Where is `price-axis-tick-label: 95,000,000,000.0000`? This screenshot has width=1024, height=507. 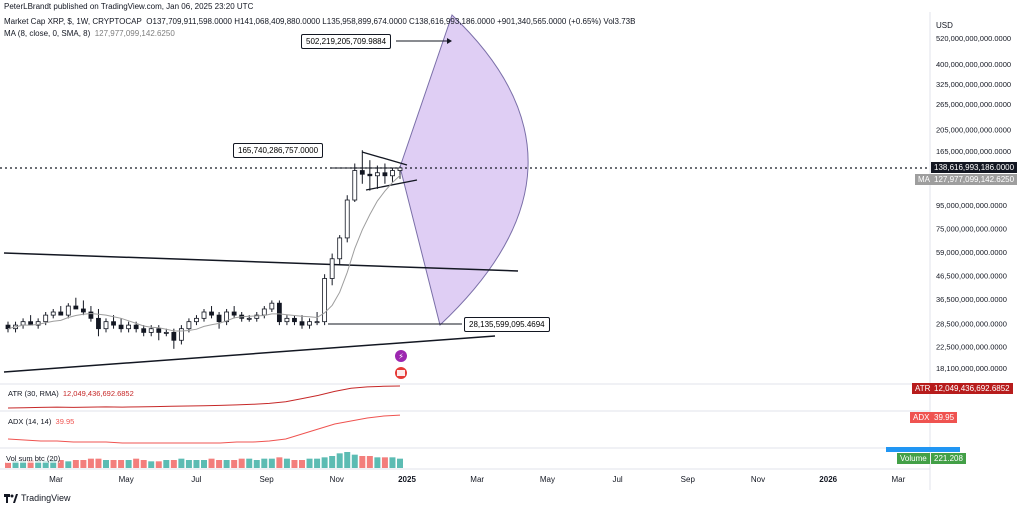
price-axis-tick-label: 95,000,000,000.0000 is located at coordinates (971, 205).